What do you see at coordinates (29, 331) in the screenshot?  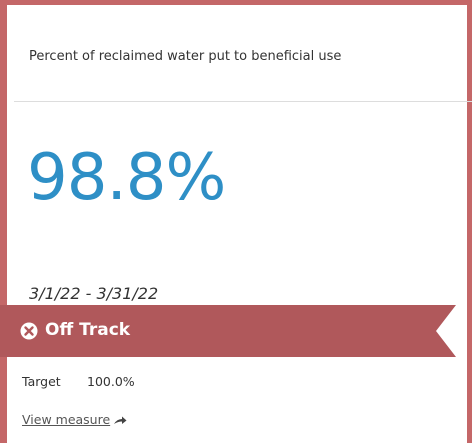 I see `icon-cross` at bounding box center [29, 331].